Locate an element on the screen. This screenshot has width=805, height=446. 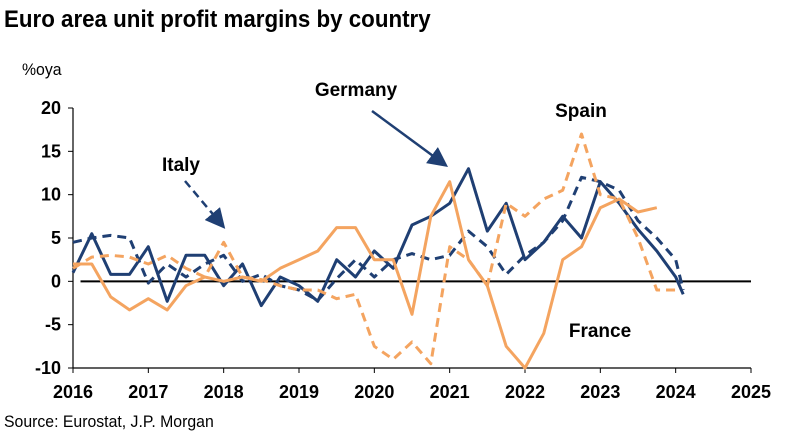
annotation-france: France is located at coordinates (600, 331).